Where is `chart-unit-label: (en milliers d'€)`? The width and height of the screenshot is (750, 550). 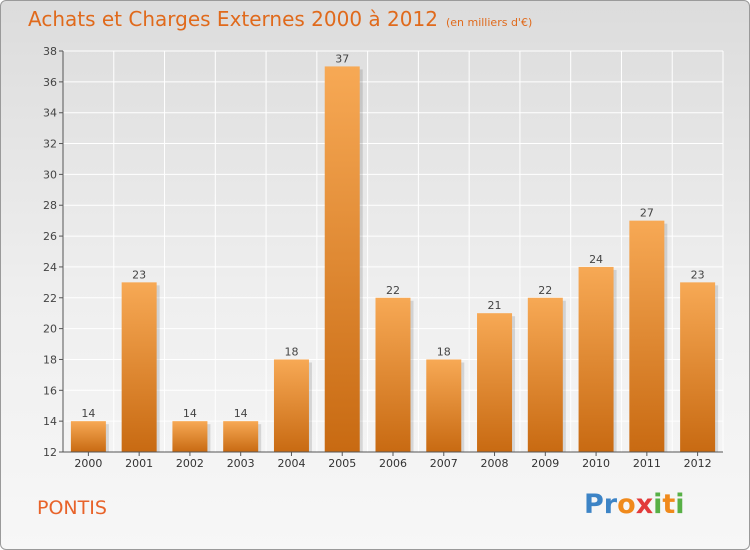 chart-unit-label: (en milliers d'€) is located at coordinates (489, 22).